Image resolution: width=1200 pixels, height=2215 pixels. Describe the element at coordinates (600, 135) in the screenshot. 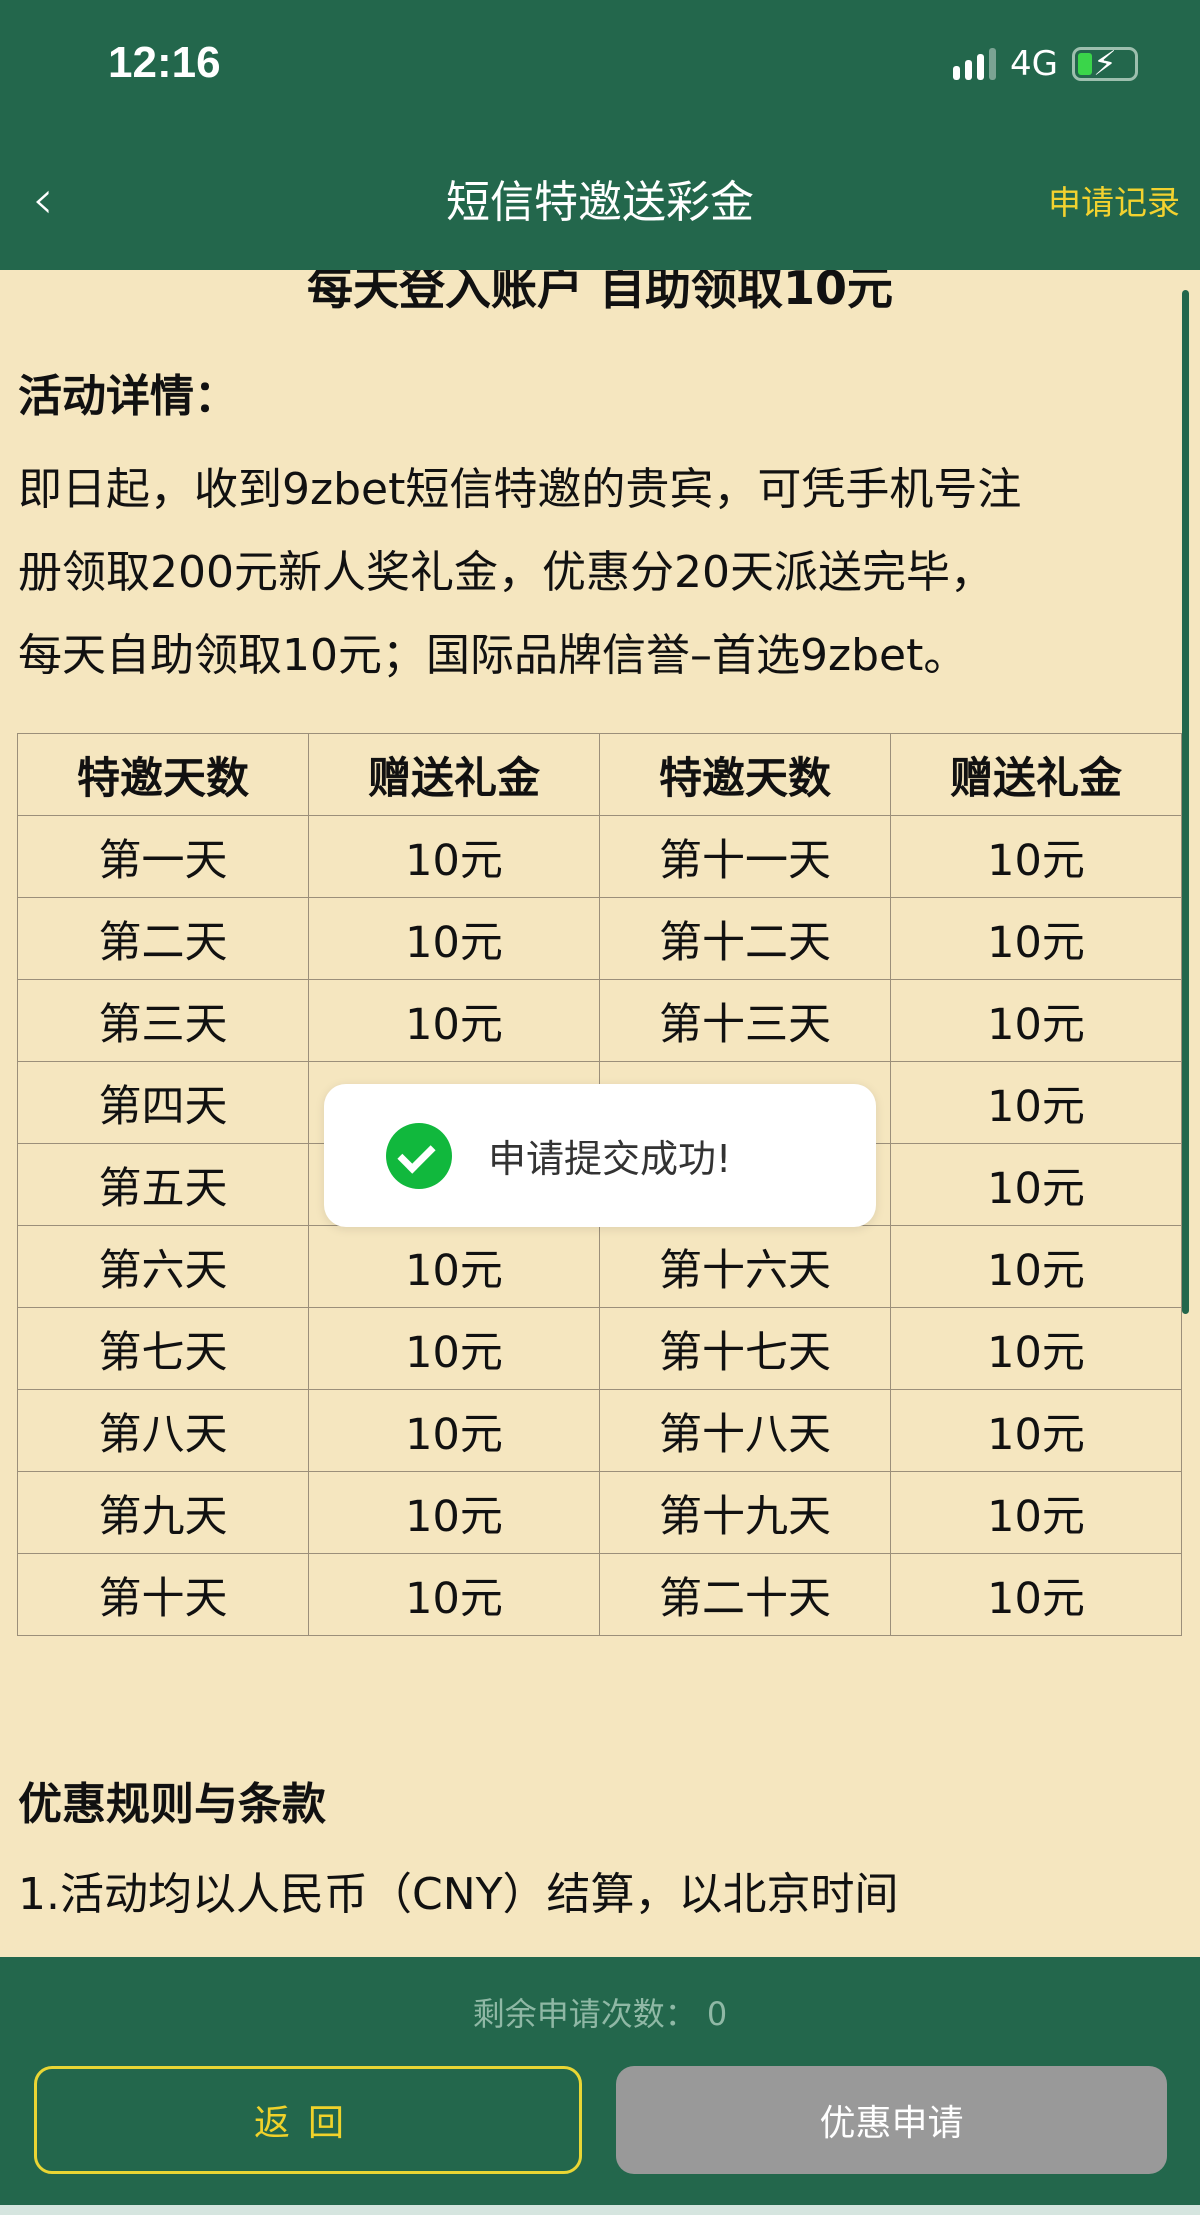

I see `app-header: 12:16 4G ⚡ ‹ 短信特邀送彩金 申请记录` at that location.